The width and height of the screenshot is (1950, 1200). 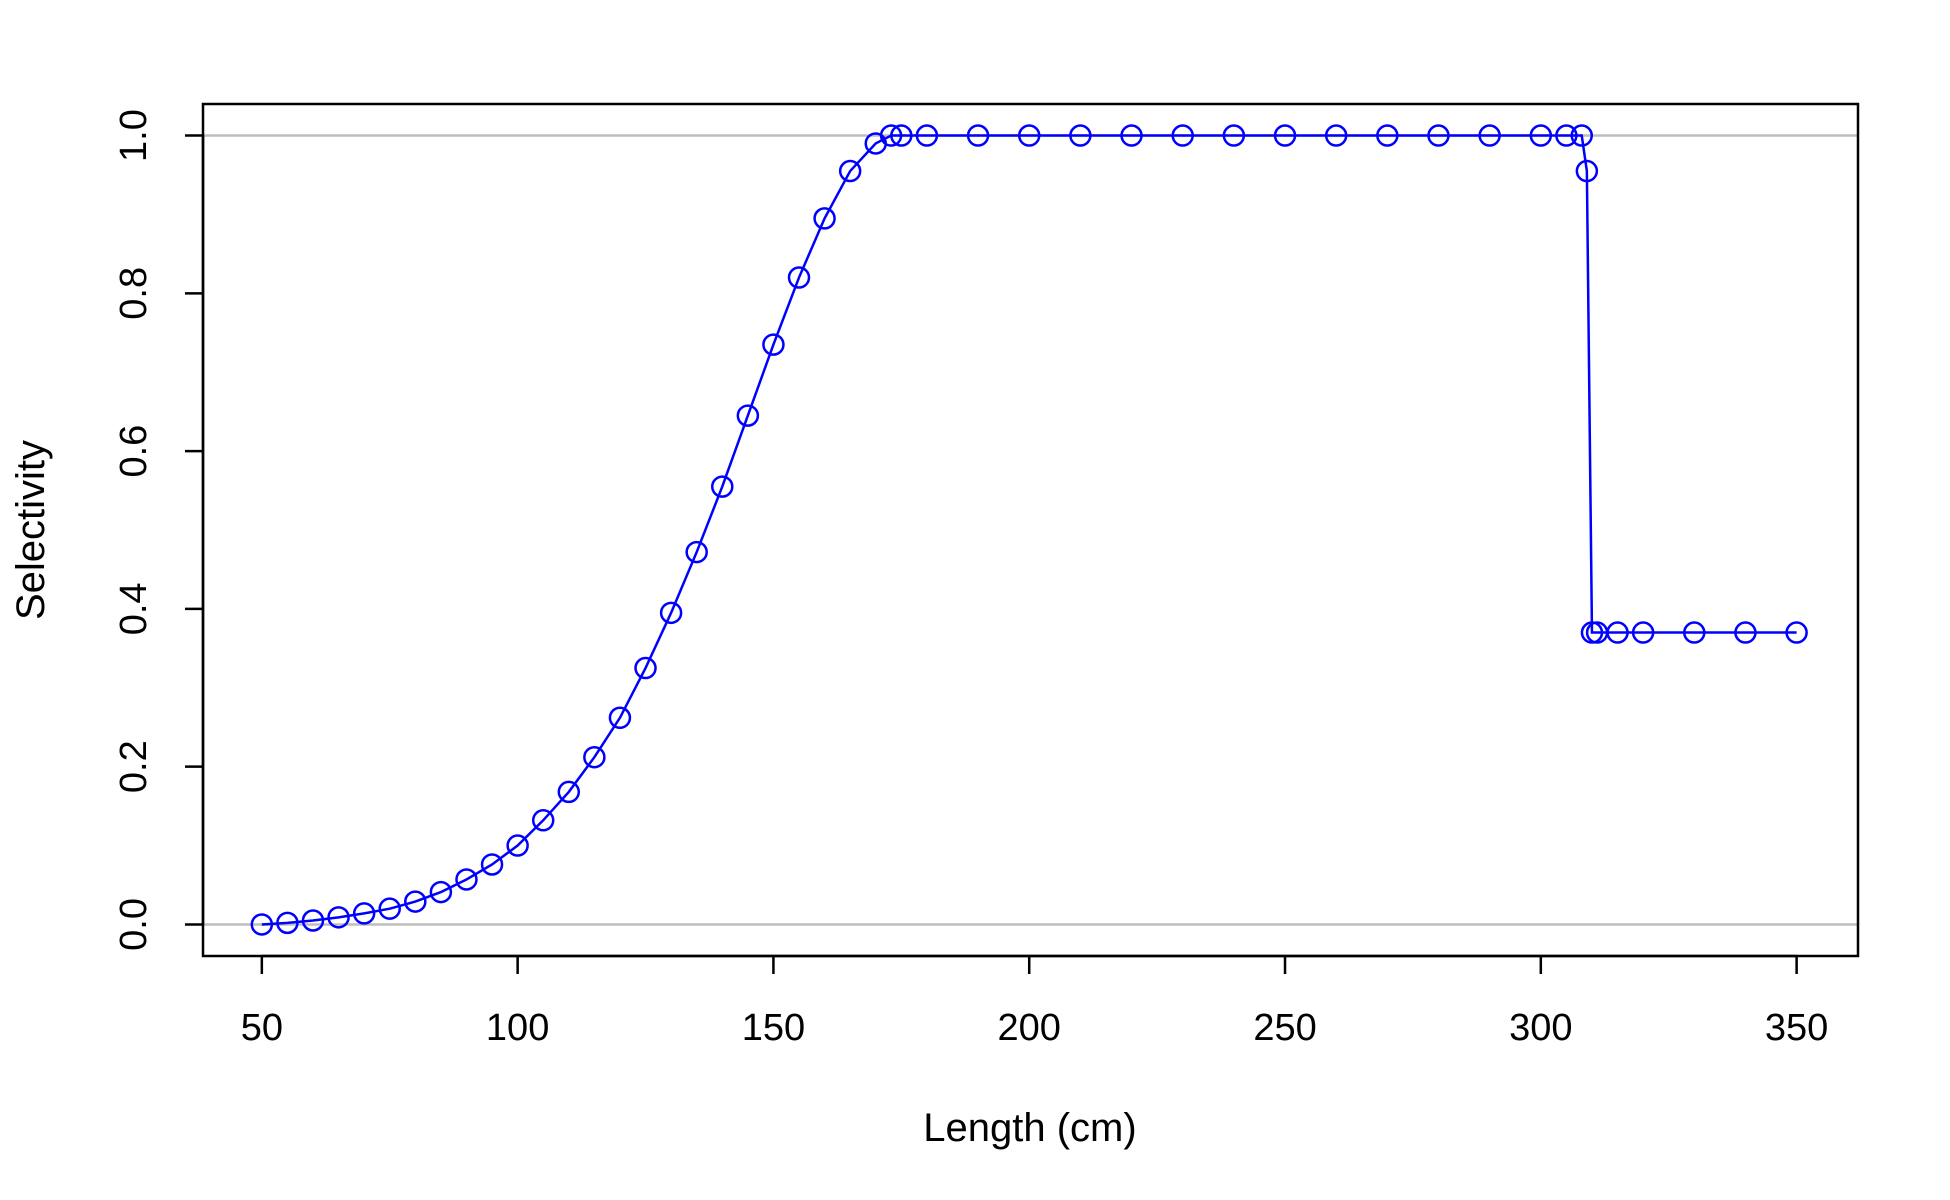 What do you see at coordinates (134, 451) in the screenshot?
I see `y-tick-label: 0.6` at bounding box center [134, 451].